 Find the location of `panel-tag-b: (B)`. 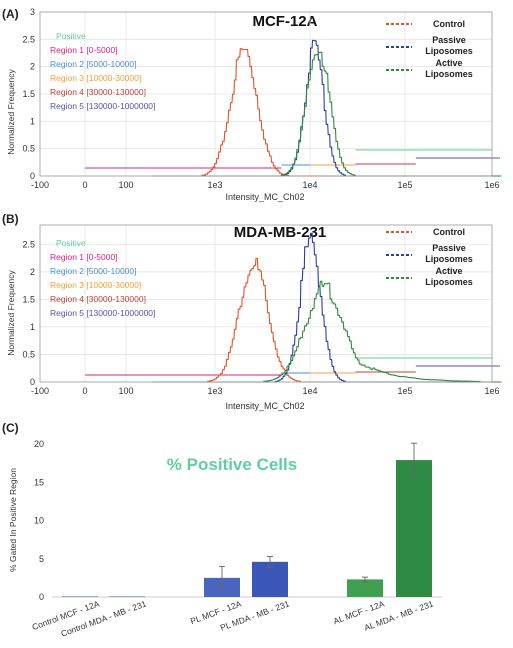

panel-tag-b: (B) is located at coordinates (10, 219).